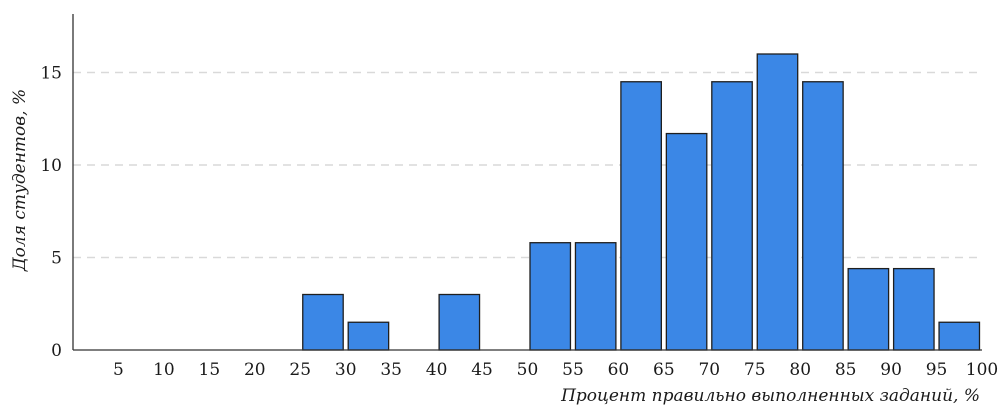 The image size is (1002, 411). What do you see at coordinates (937, 370) in the screenshot?
I see `x-tick-label: 95` at bounding box center [937, 370].